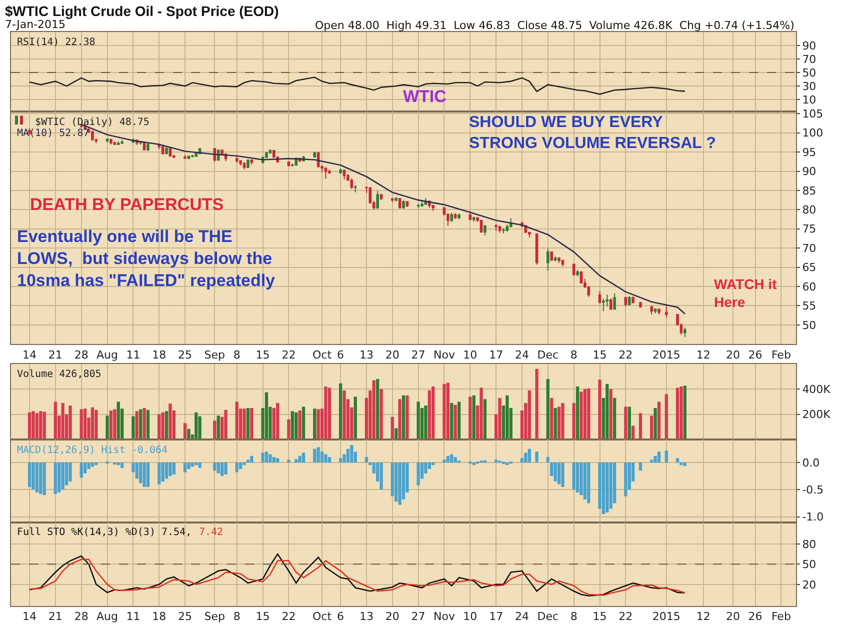 The width and height of the screenshot is (841, 633). What do you see at coordinates (809, 210) in the screenshot?
I see `y-tick-label: 80` at bounding box center [809, 210].